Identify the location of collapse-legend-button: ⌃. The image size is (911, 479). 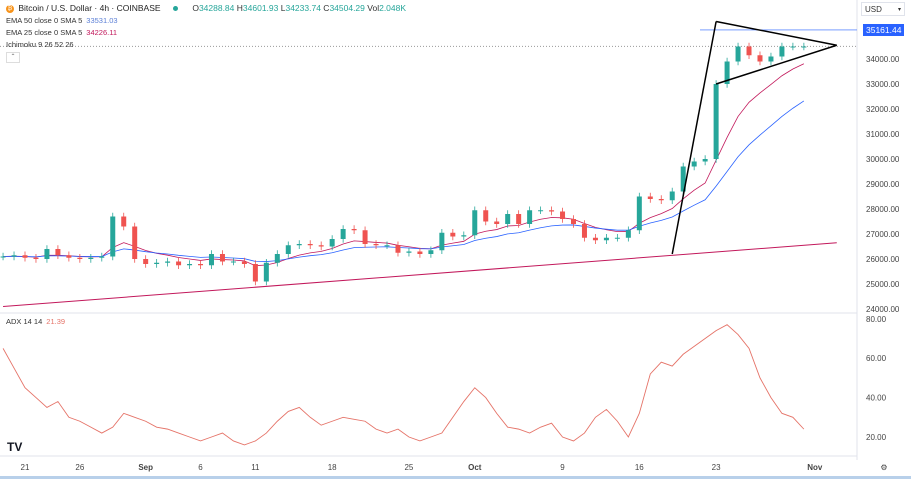
(13, 57).